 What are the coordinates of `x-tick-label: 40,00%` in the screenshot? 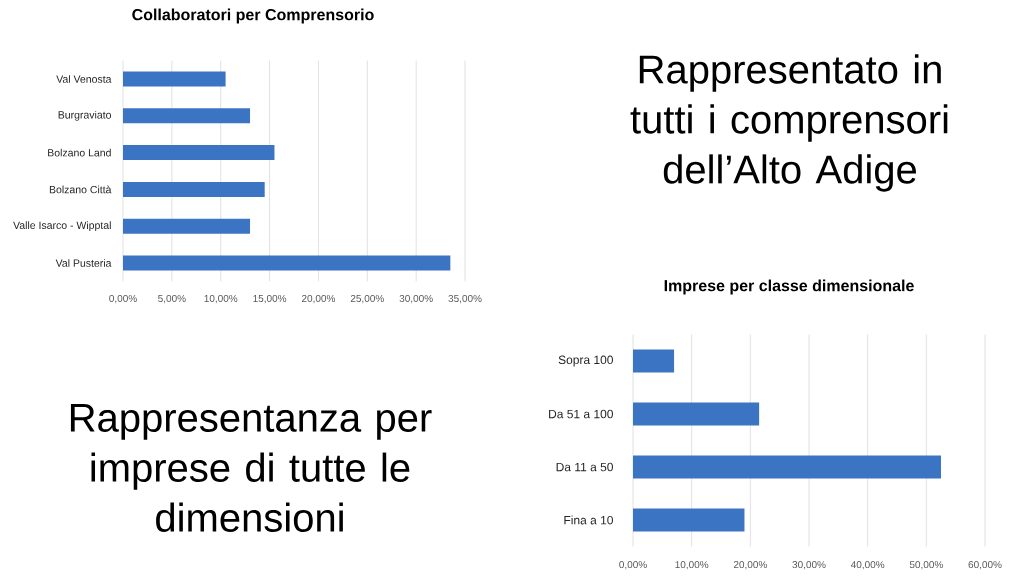 It's located at (867, 565).